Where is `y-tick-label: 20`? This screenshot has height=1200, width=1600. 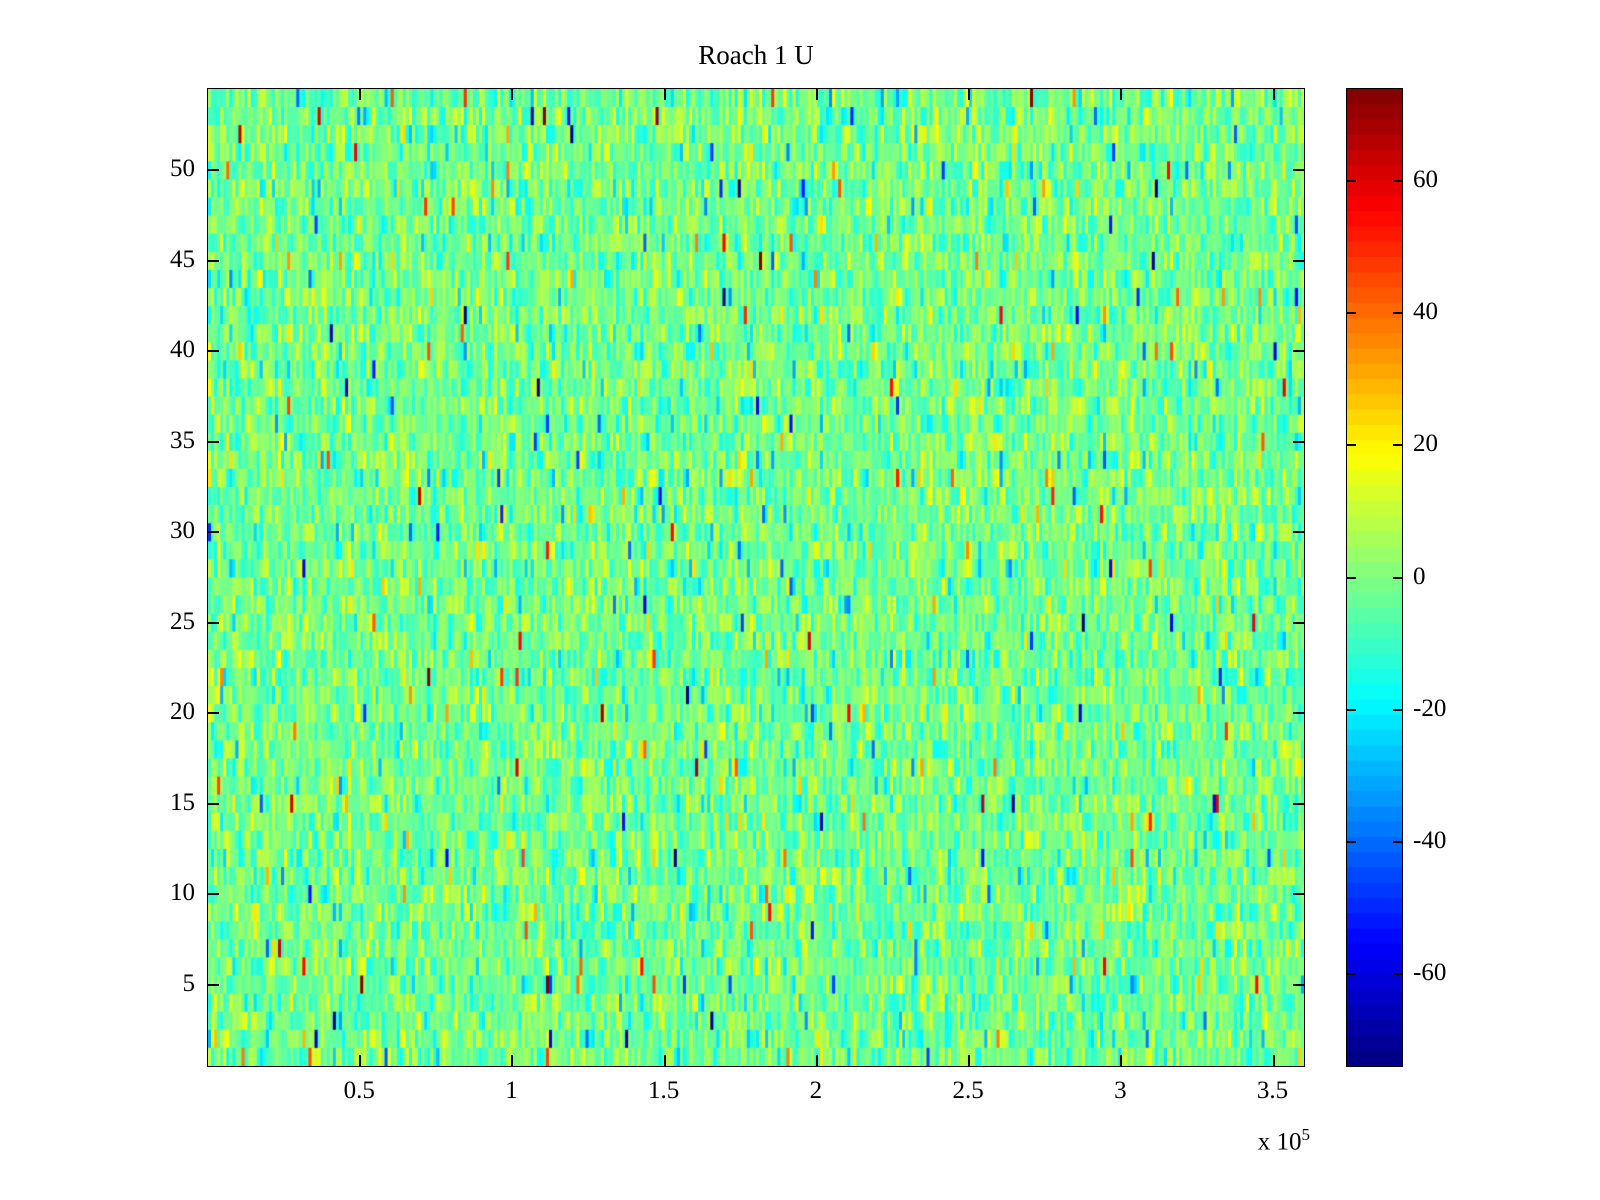
y-tick-label: 20 is located at coordinates (182, 712).